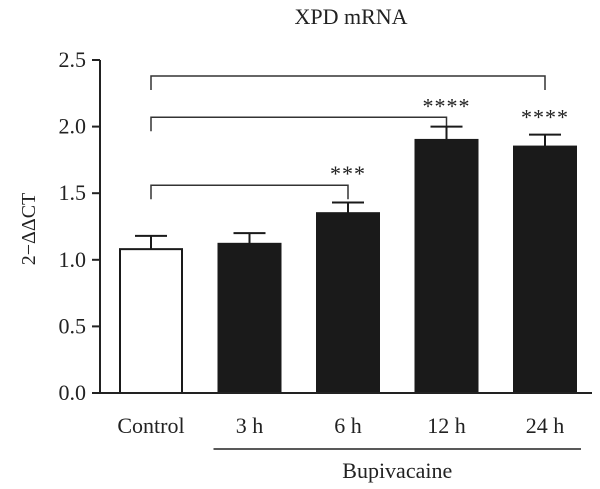 The width and height of the screenshot is (600, 489). I want to click on y-tick-label: 1.0, so click(73, 259).